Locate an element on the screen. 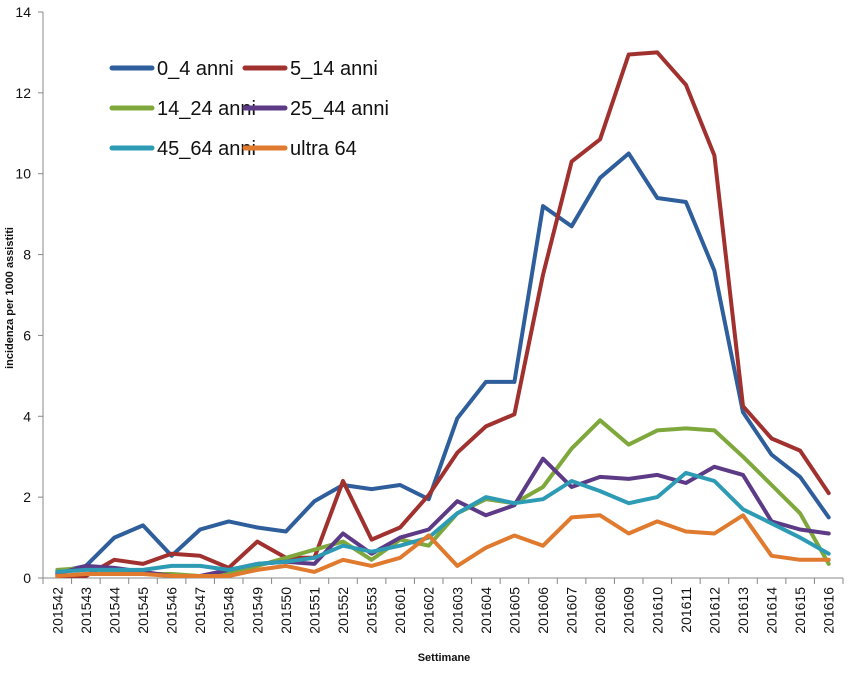 Image resolution: width=850 pixels, height=680 pixels. y-tick-label: 4 is located at coordinates (27, 416).